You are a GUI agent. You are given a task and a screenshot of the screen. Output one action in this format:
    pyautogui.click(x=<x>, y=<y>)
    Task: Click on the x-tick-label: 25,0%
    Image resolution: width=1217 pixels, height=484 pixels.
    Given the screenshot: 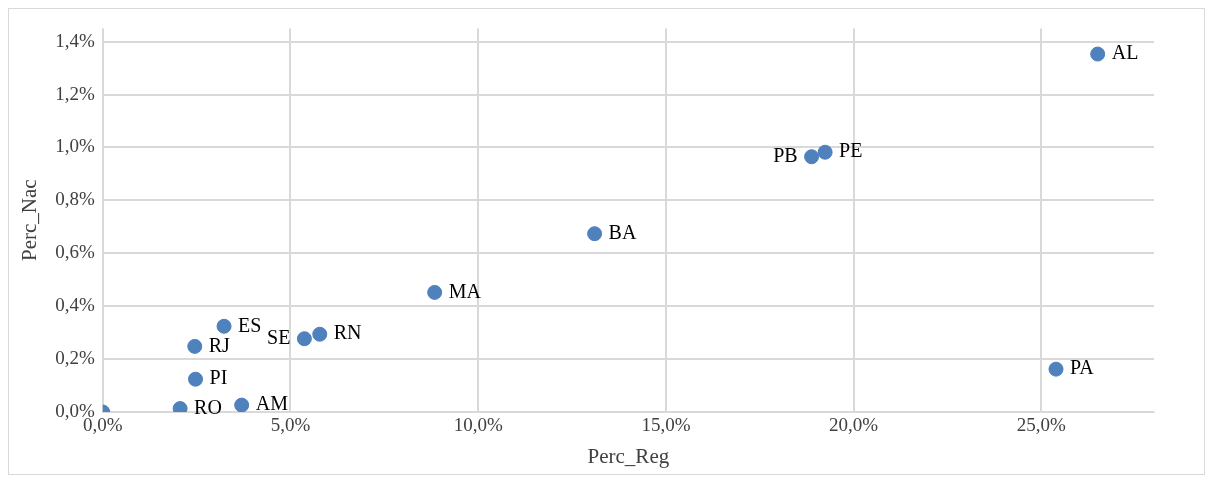 What is the action you would take?
    pyautogui.click(x=1041, y=425)
    